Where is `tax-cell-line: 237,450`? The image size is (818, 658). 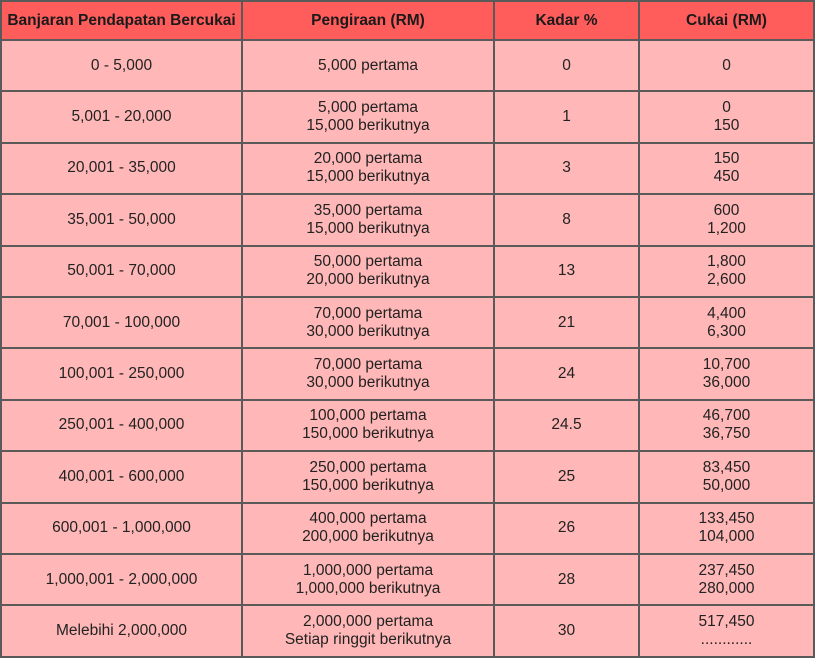 tax-cell-line: 237,450 is located at coordinates (726, 570).